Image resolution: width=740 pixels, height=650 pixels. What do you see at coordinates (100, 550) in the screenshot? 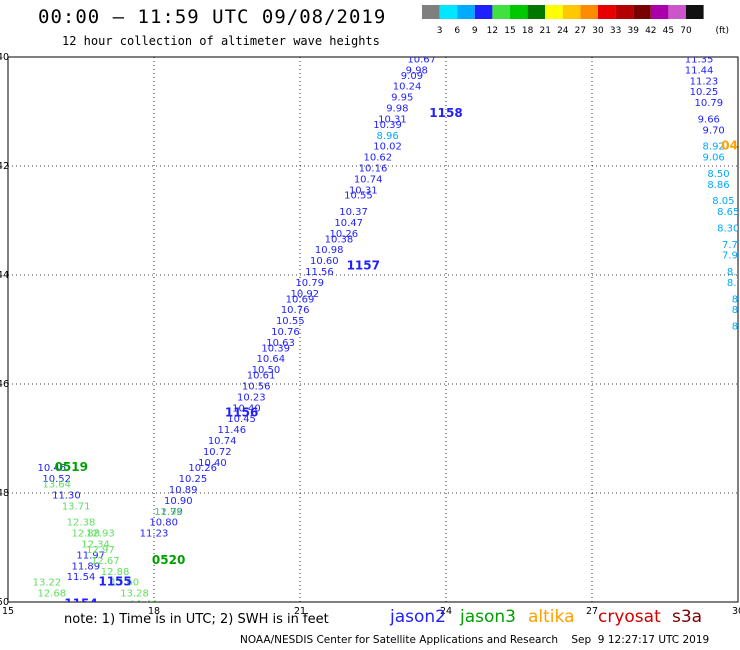
I see `data-point-value: 12.97` at bounding box center [100, 550].